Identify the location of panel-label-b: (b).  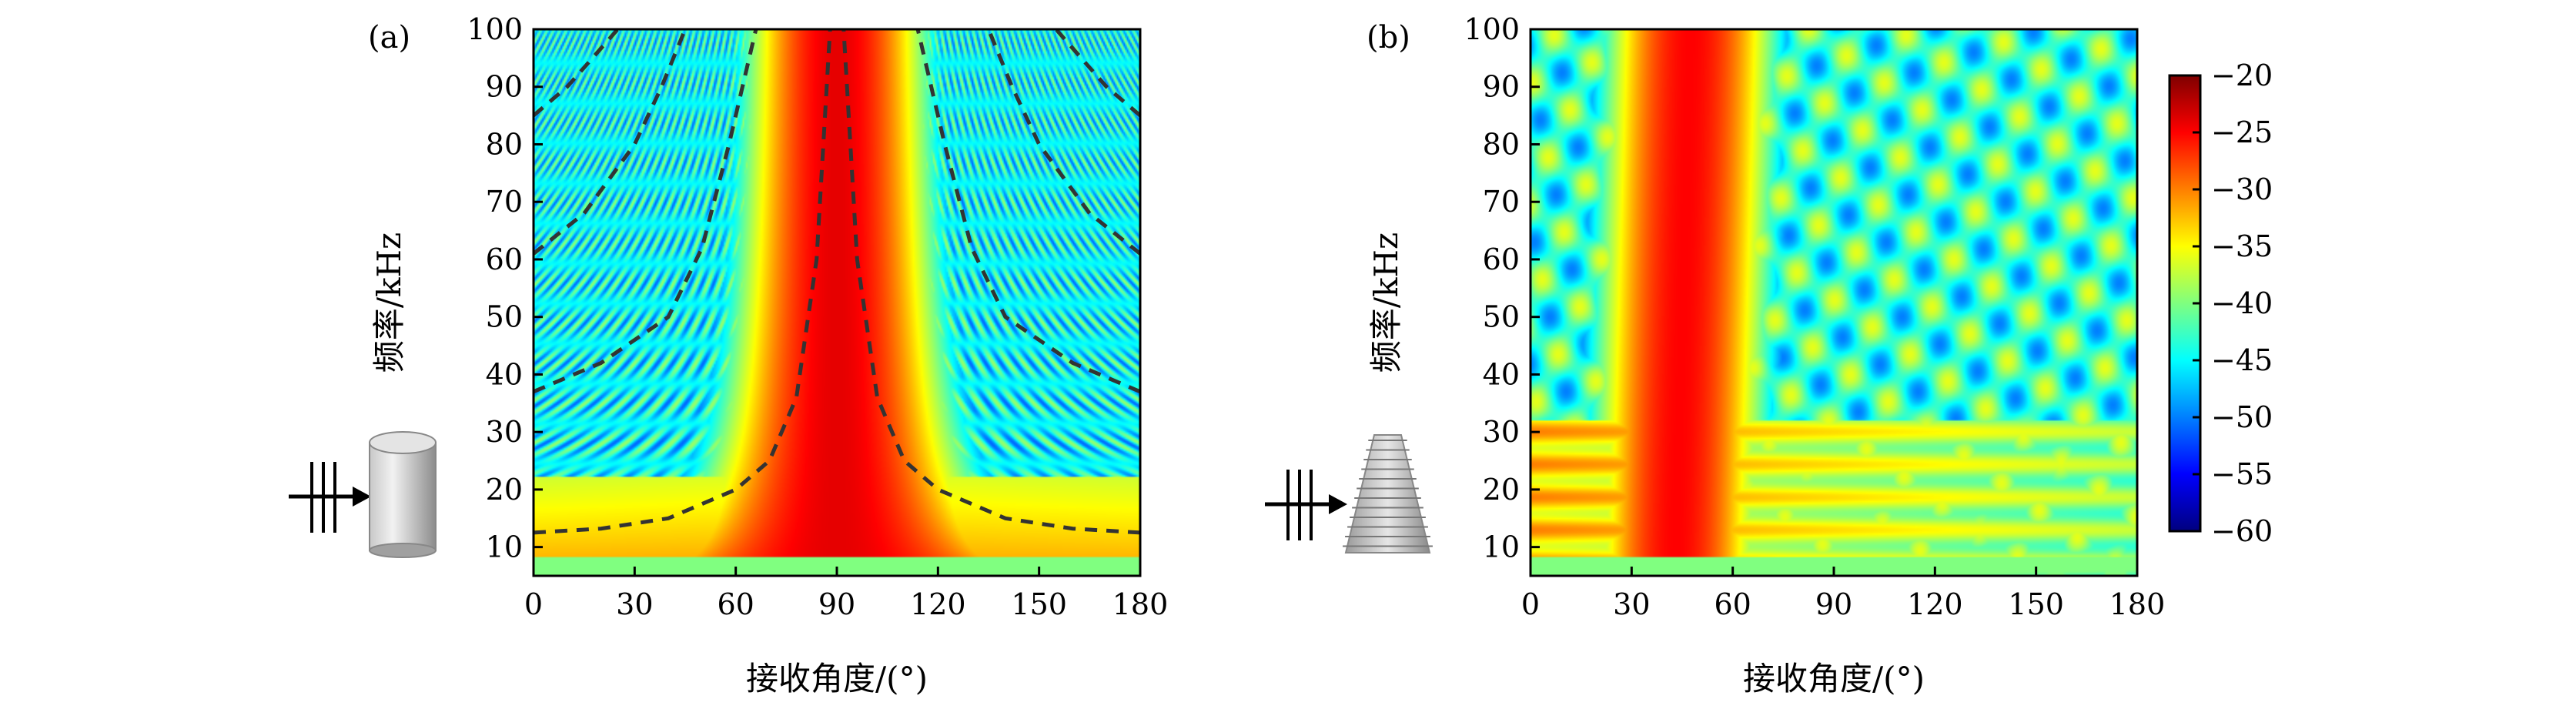
(1389, 37).